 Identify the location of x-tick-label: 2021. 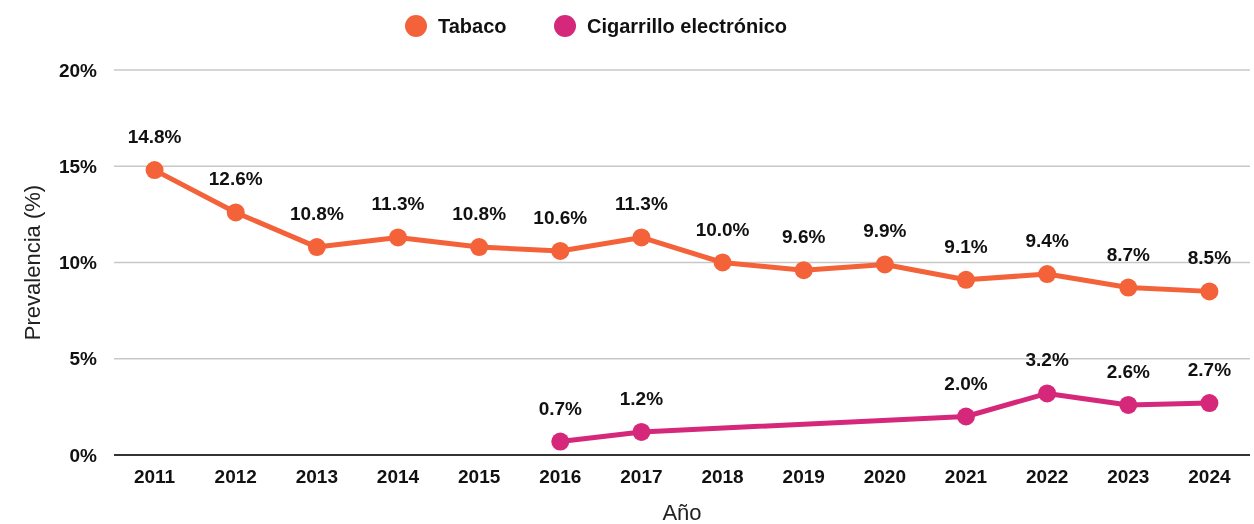
(966, 476).